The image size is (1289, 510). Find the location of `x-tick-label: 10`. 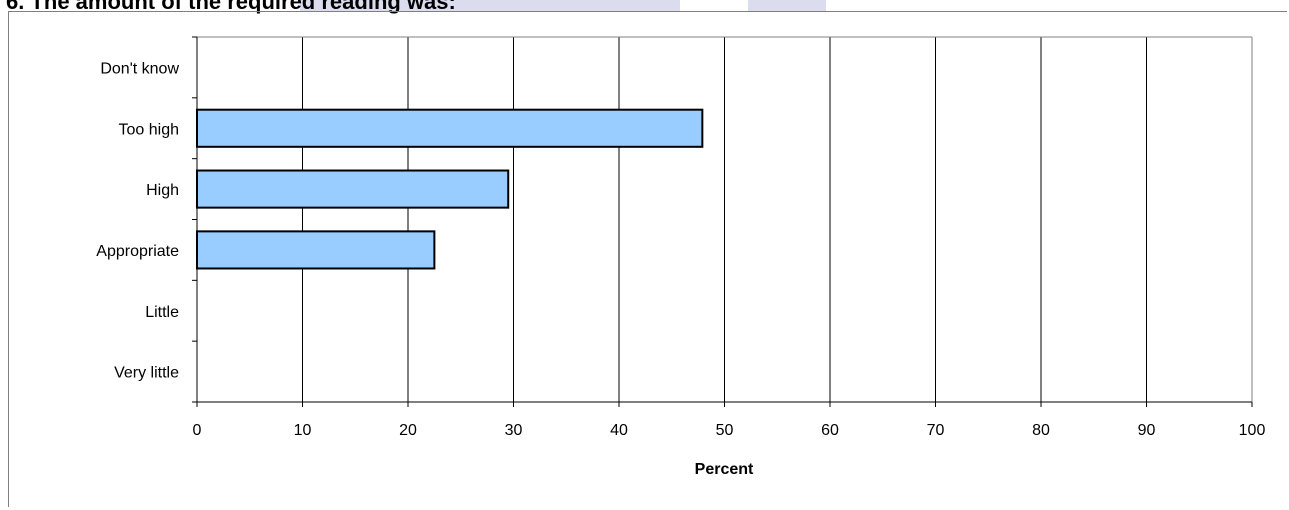

x-tick-label: 10 is located at coordinates (303, 430).